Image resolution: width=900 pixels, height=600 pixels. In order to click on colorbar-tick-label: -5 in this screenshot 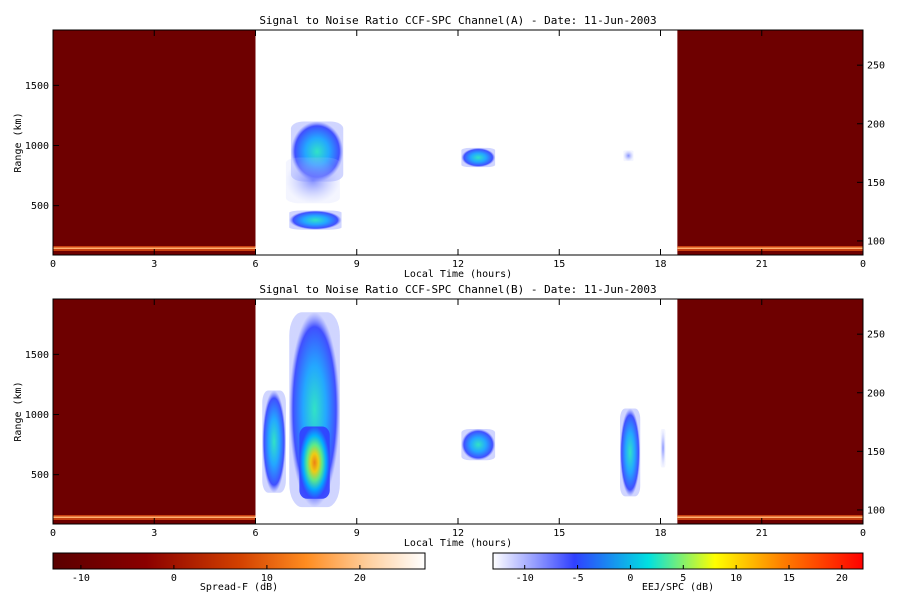, I will do `click(578, 578)`.